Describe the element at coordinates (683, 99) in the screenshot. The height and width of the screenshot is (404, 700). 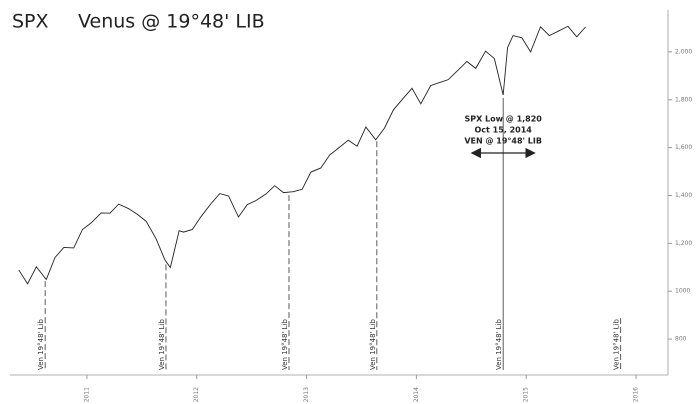
I see `y-tick-label: 1,800` at that location.